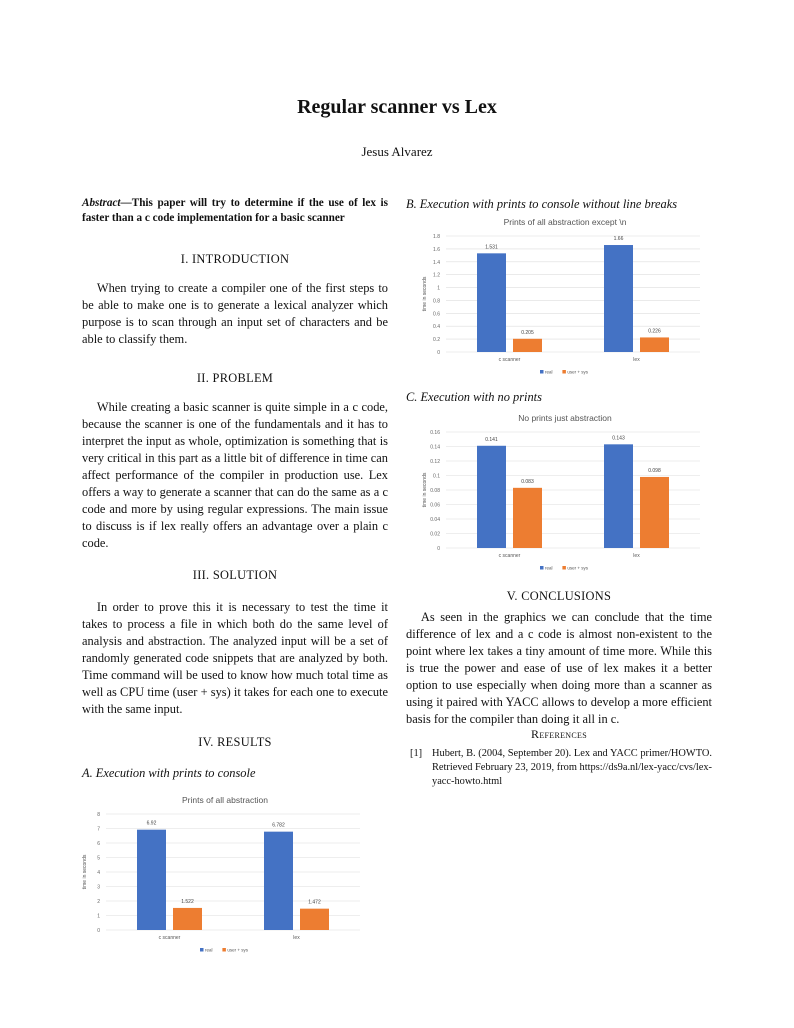  I want to click on y-tick-label: 0.08, so click(435, 491).